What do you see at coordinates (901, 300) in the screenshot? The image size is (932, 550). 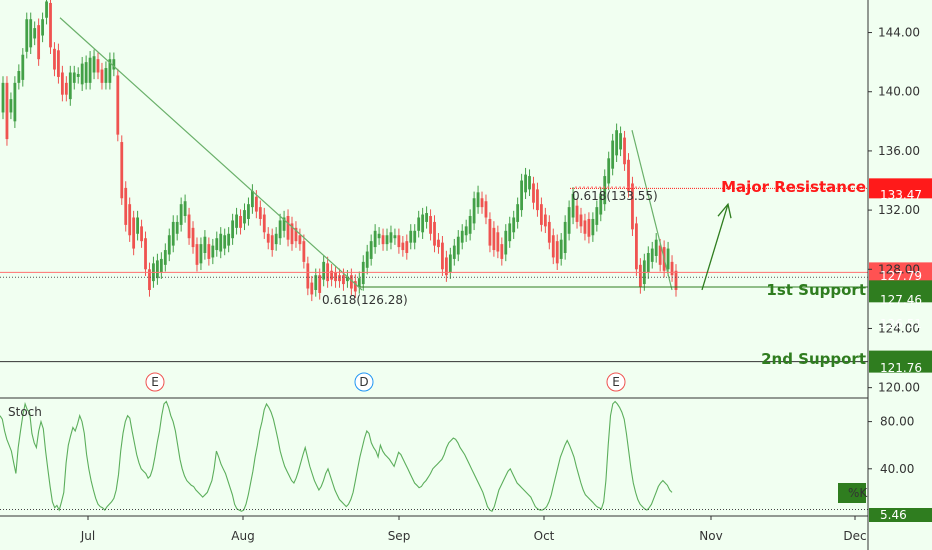 I see `price-tag-2: 127.46` at bounding box center [901, 300].